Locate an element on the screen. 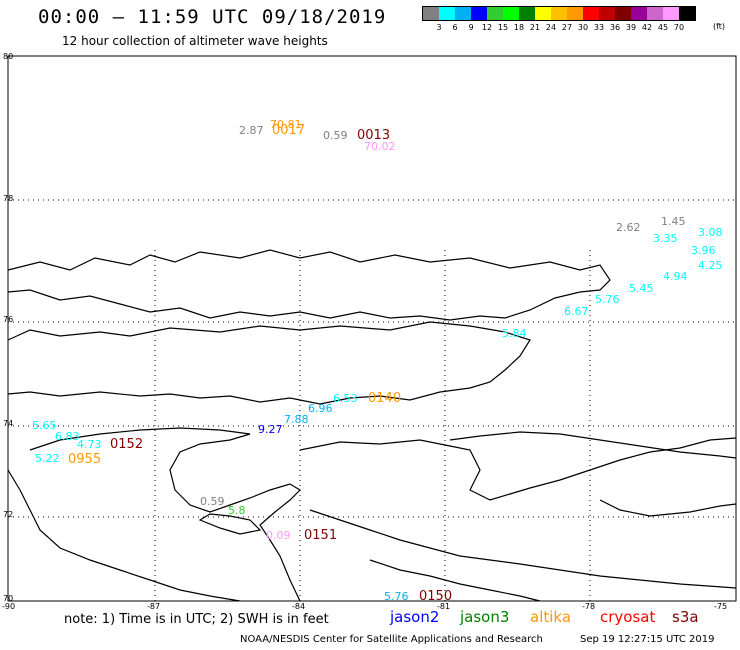 The image size is (740, 650). longitude-labels: -90 -87 -84 -81 -78 -75 is located at coordinates (364, 606).